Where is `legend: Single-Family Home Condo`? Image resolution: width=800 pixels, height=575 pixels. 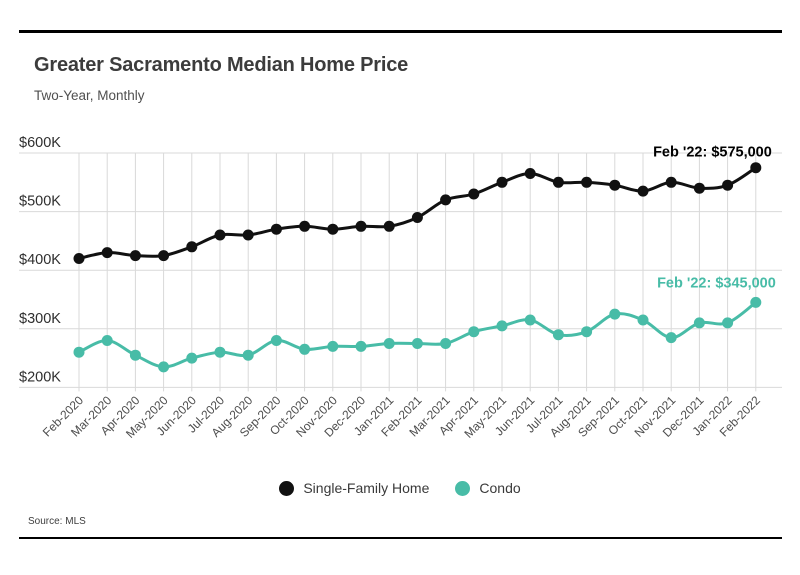 legend: Single-Family Home Condo is located at coordinates (400, 488).